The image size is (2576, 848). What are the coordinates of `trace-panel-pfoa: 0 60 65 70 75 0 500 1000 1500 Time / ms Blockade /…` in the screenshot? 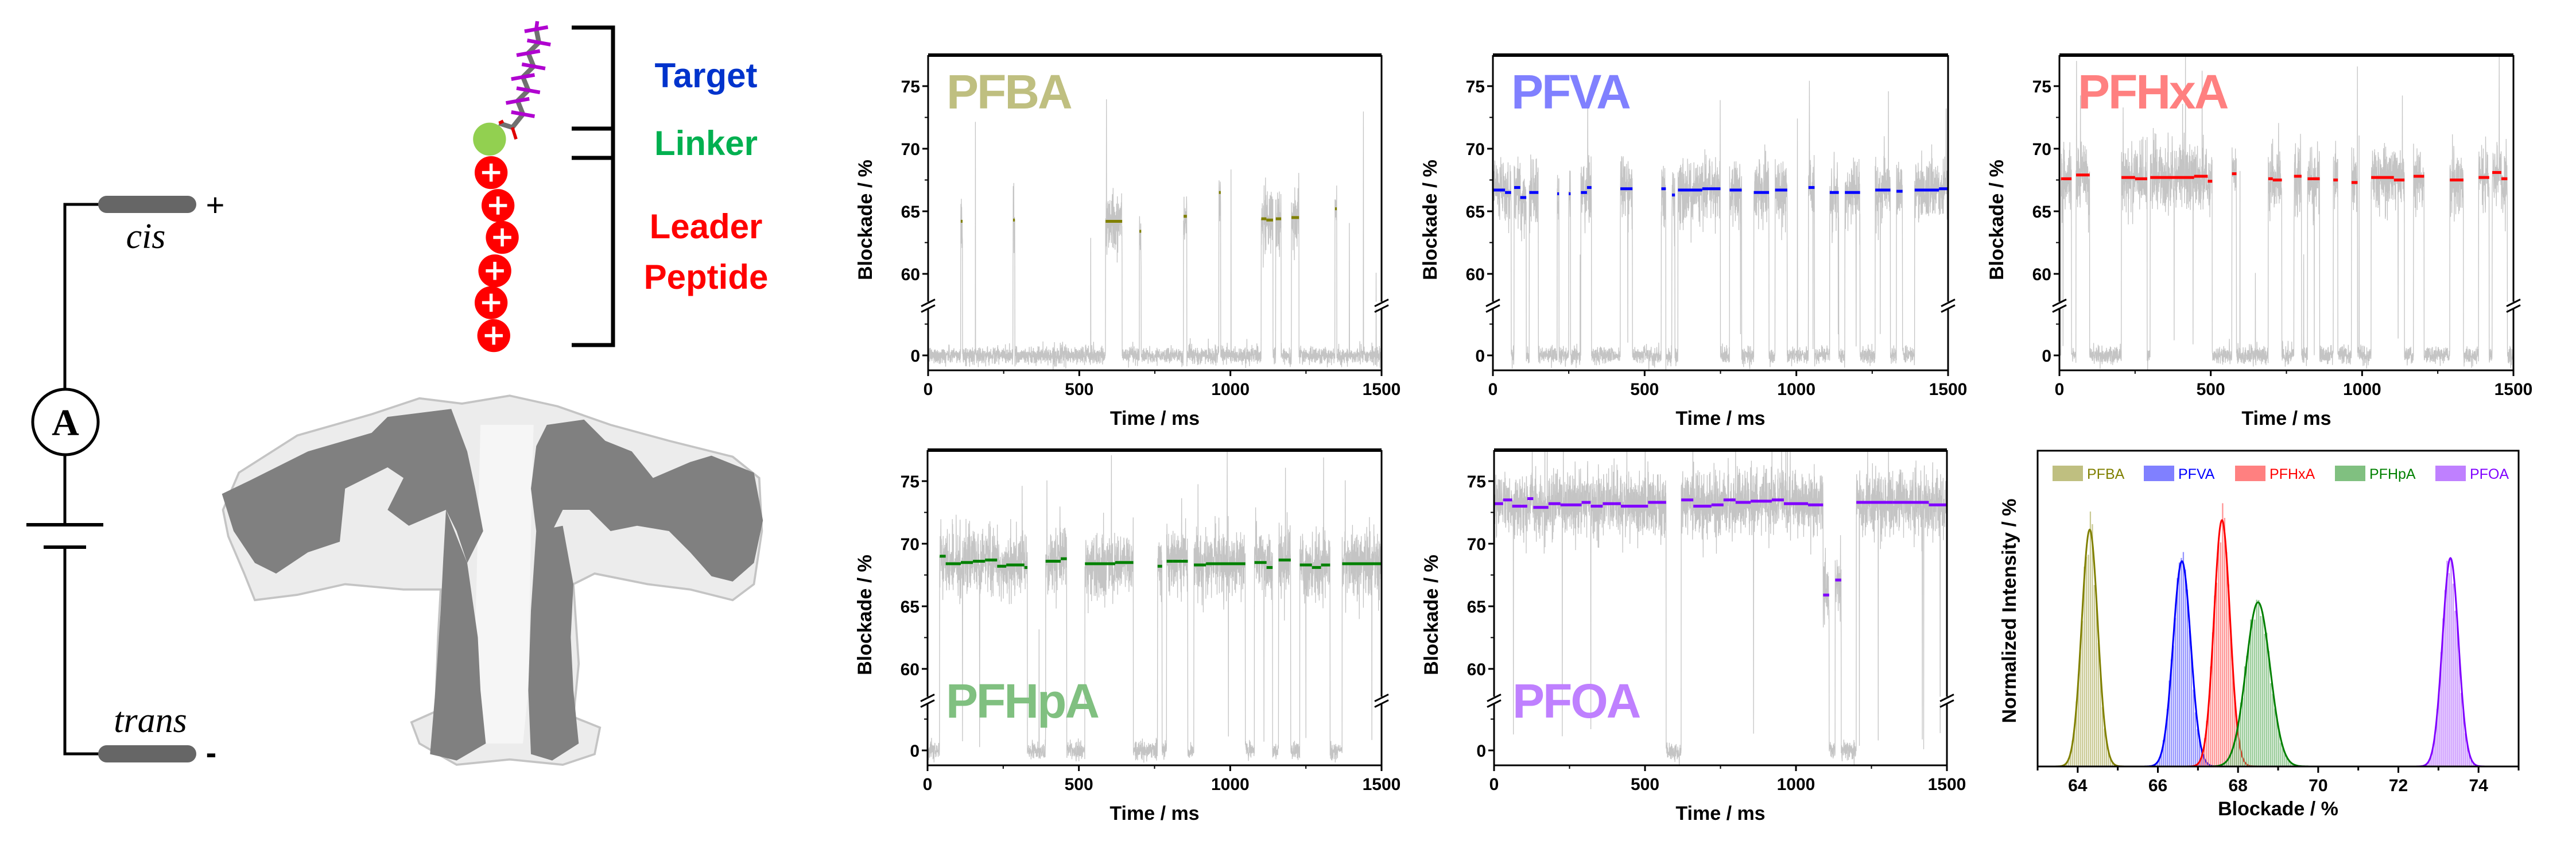 It's located at (1693, 636).